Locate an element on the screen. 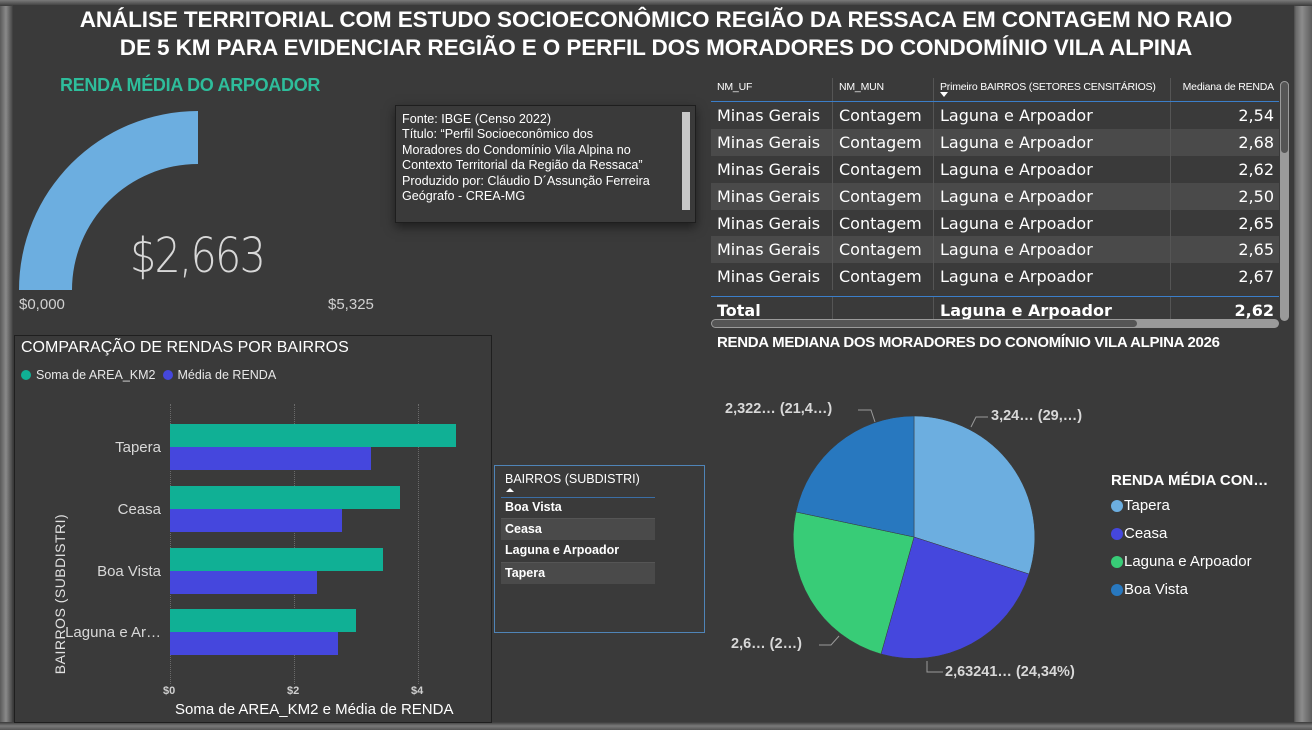  pie-legend-item-laguna: Laguna e Arpoador is located at coordinates (1181, 561).